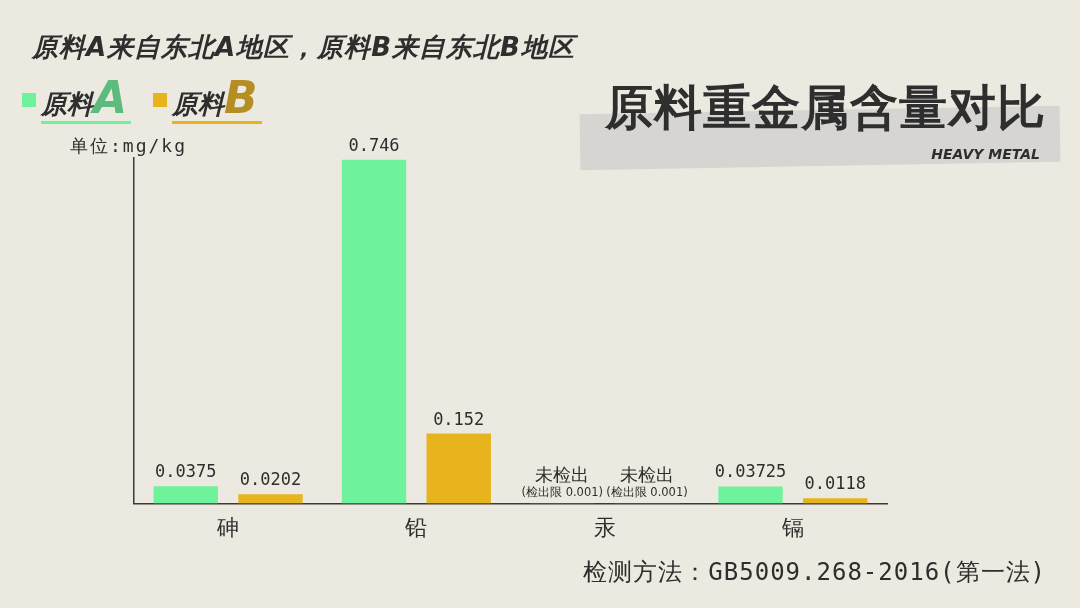 This screenshot has height=608, width=1080. Describe the element at coordinates (835, 484) in the screenshot. I see `data-label: 0.0118` at that location.